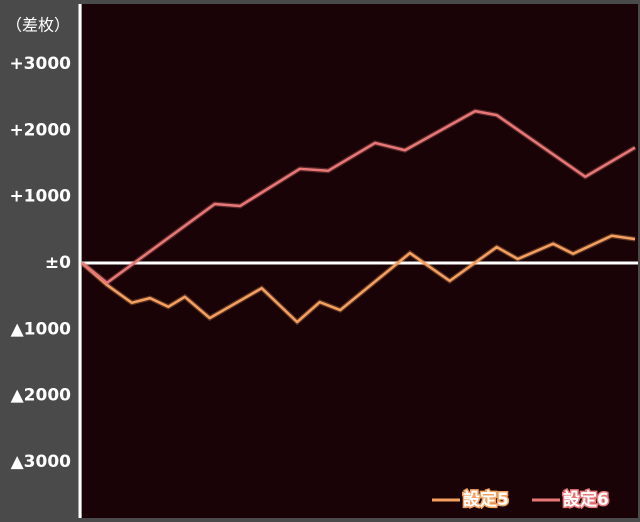 The width and height of the screenshot is (640, 522). I want to click on series-line, so click(358, 279).